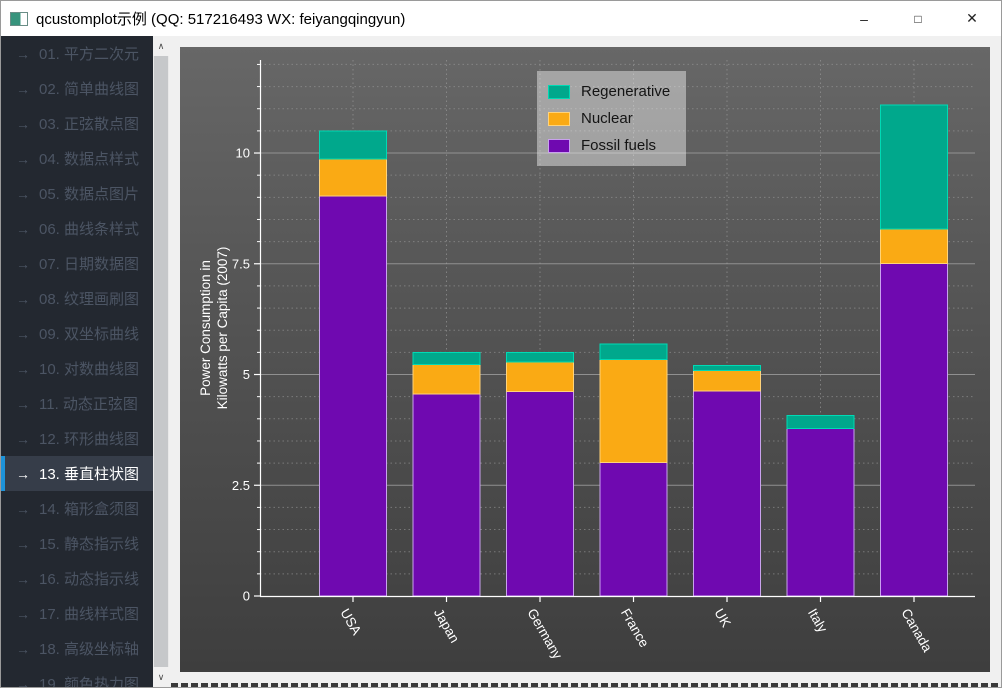  What do you see at coordinates (89, 54) in the screenshot?
I see `sidebar-item-label: 01. 平方二次元` at bounding box center [89, 54].